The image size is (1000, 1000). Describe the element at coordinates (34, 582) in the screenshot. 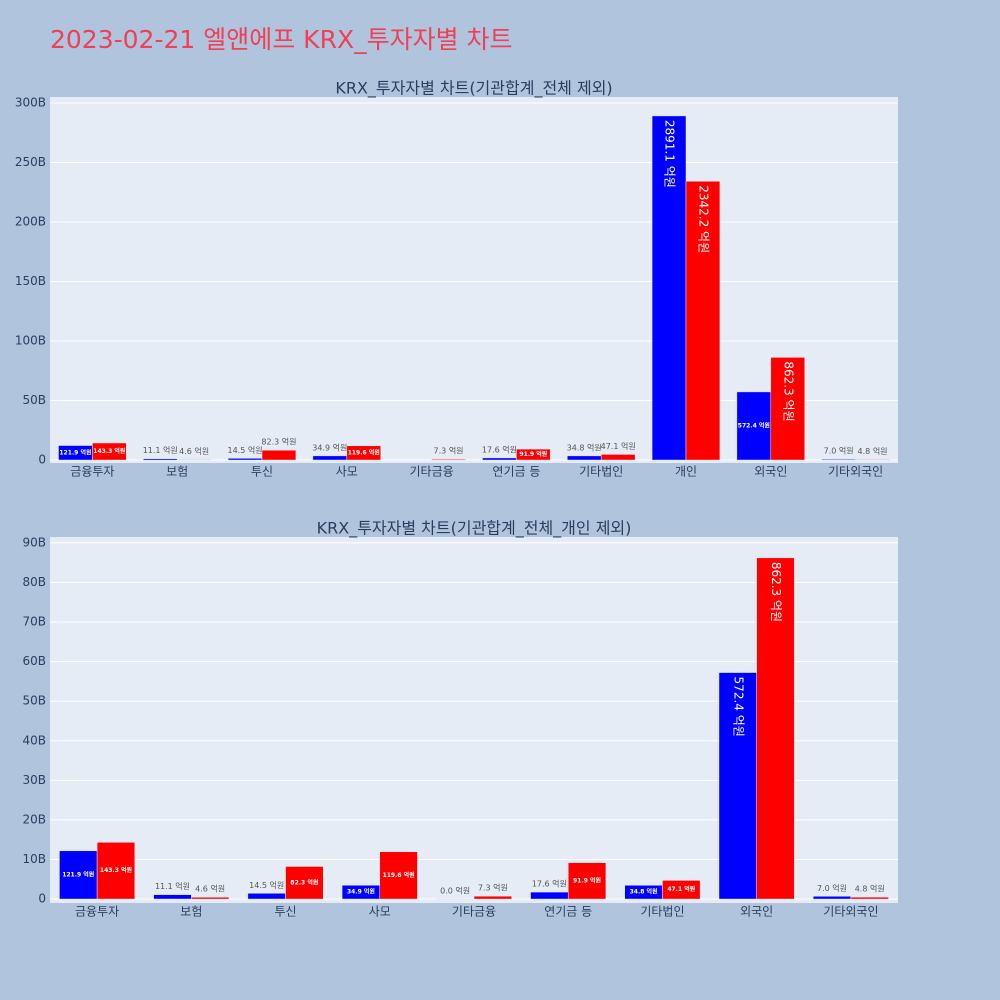

I see `y-tick-label: 80B` at that location.